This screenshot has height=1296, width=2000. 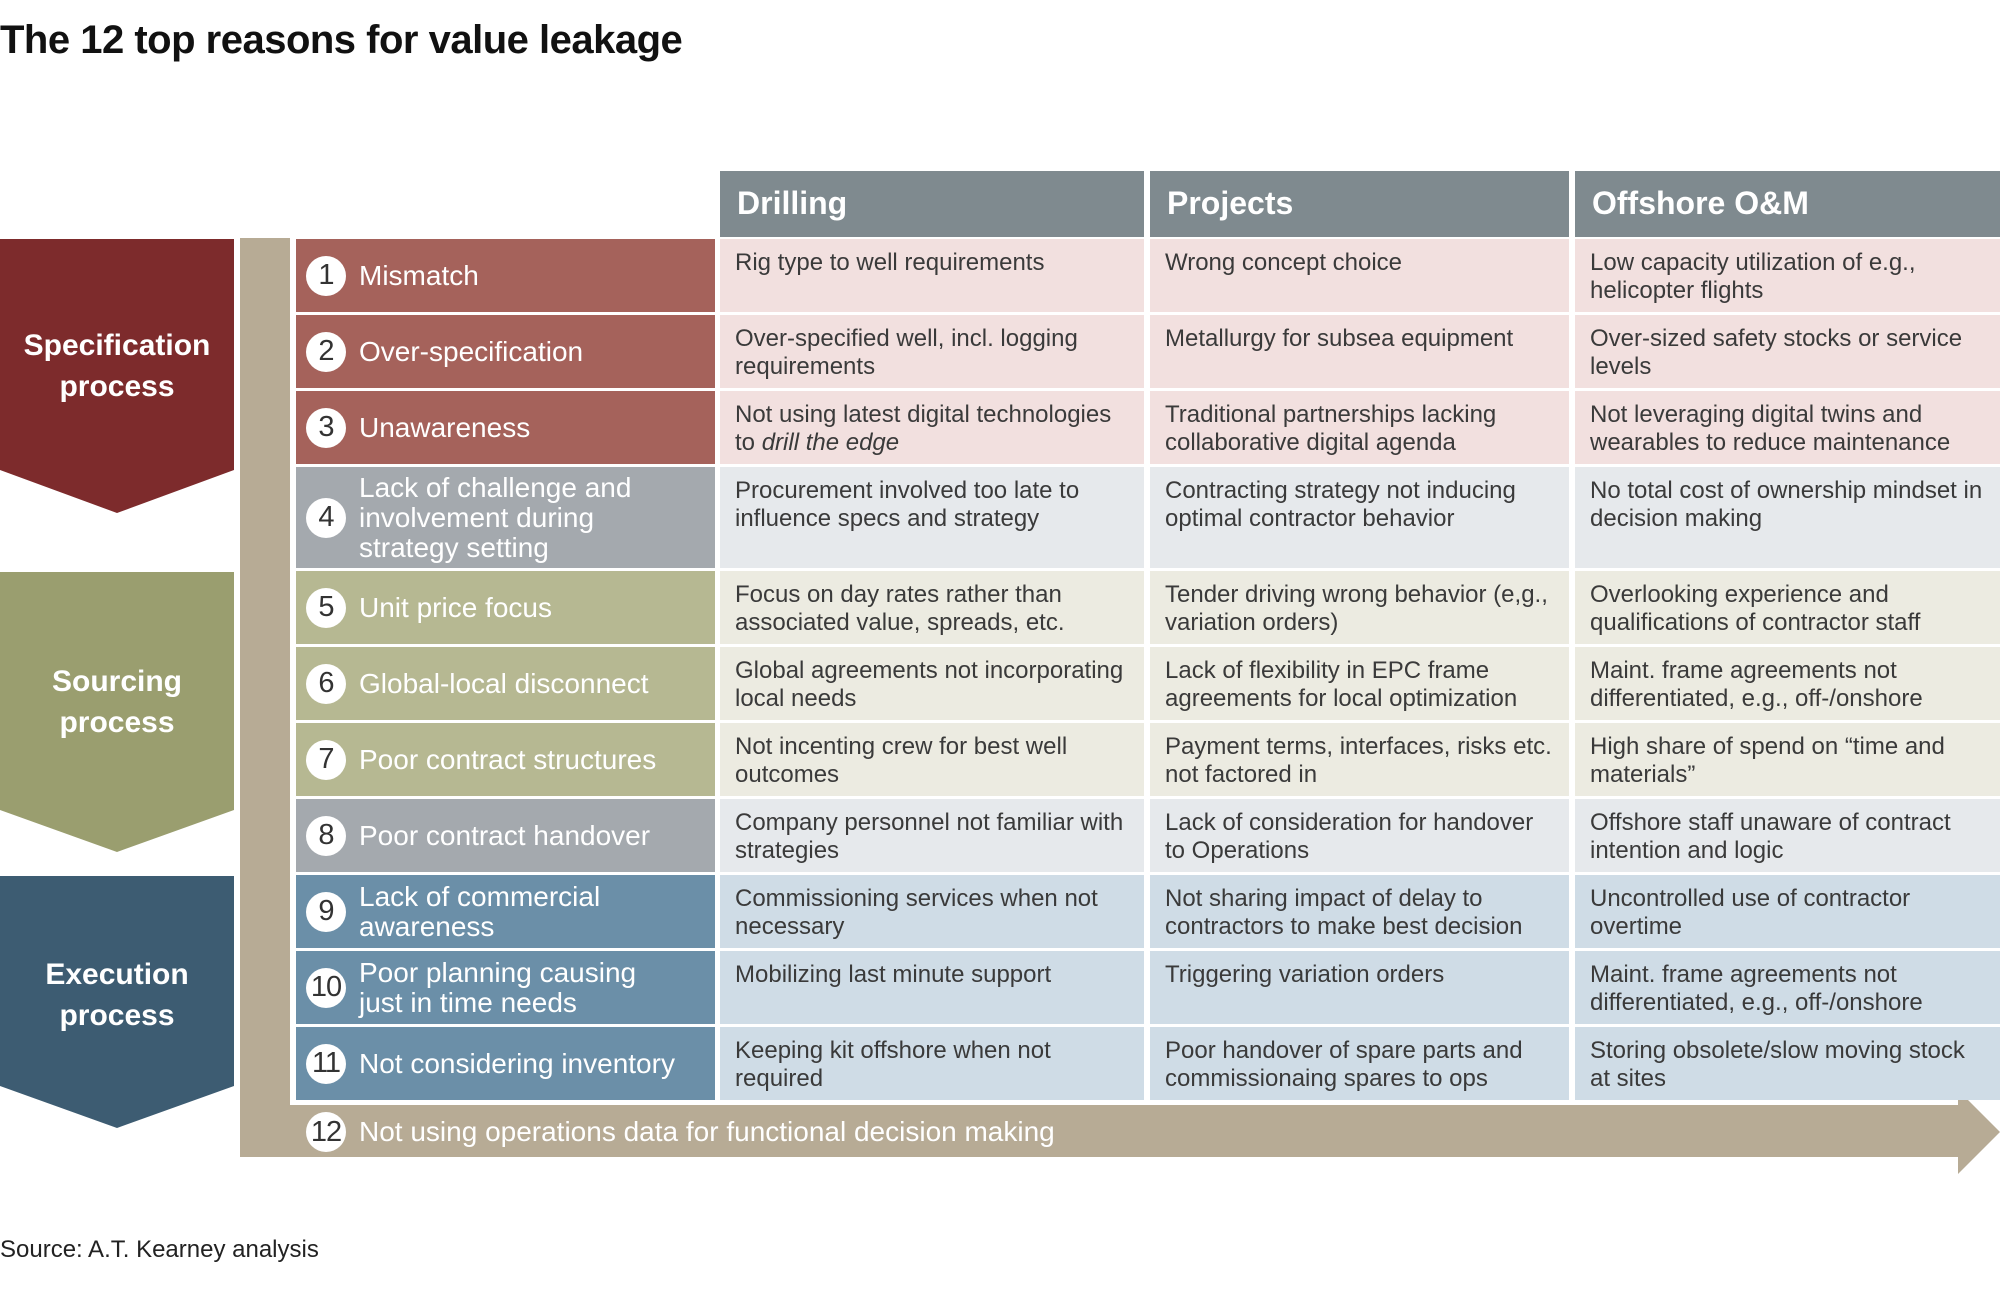 What do you see at coordinates (471, 351) in the screenshot?
I see `reason-label-2: Over-specification` at bounding box center [471, 351].